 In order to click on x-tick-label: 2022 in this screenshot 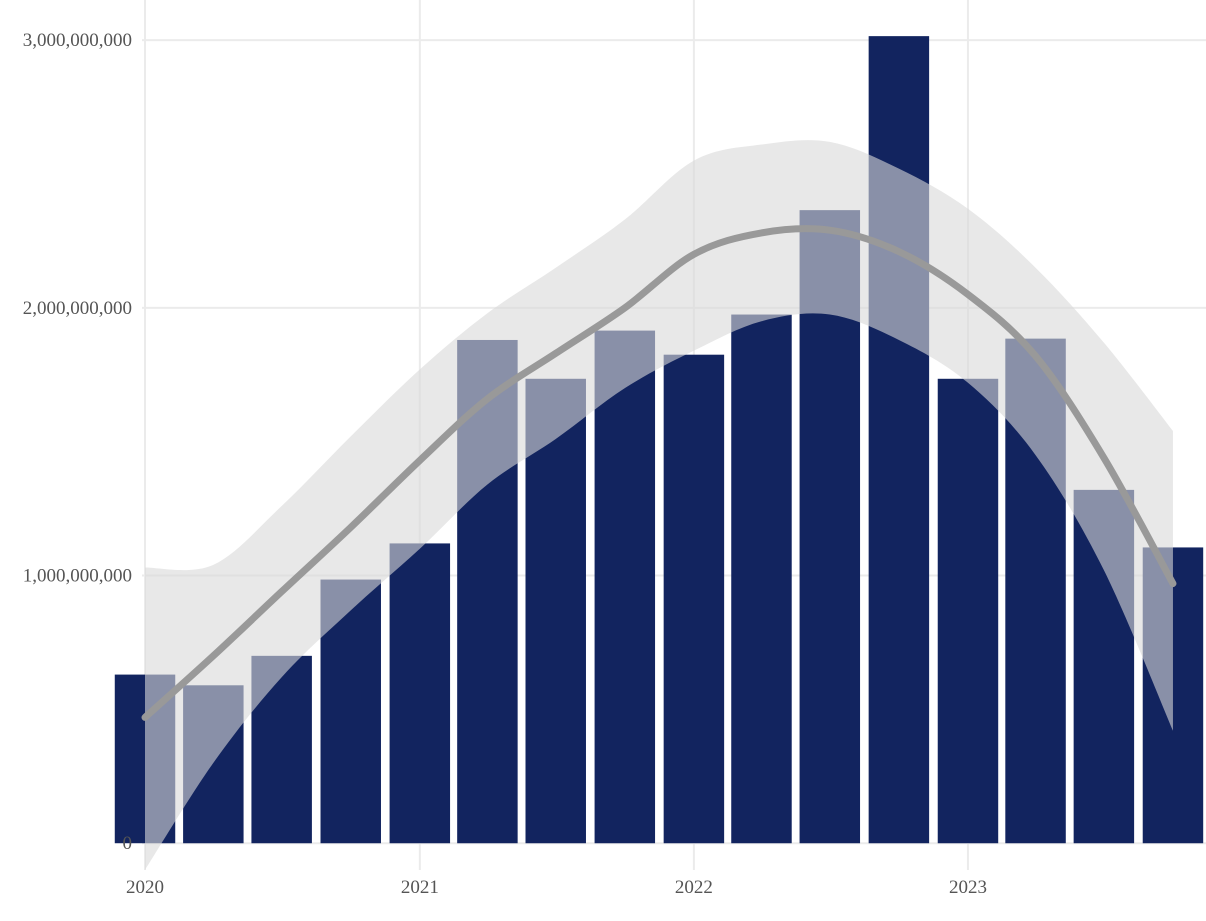, I will do `click(694, 887)`.